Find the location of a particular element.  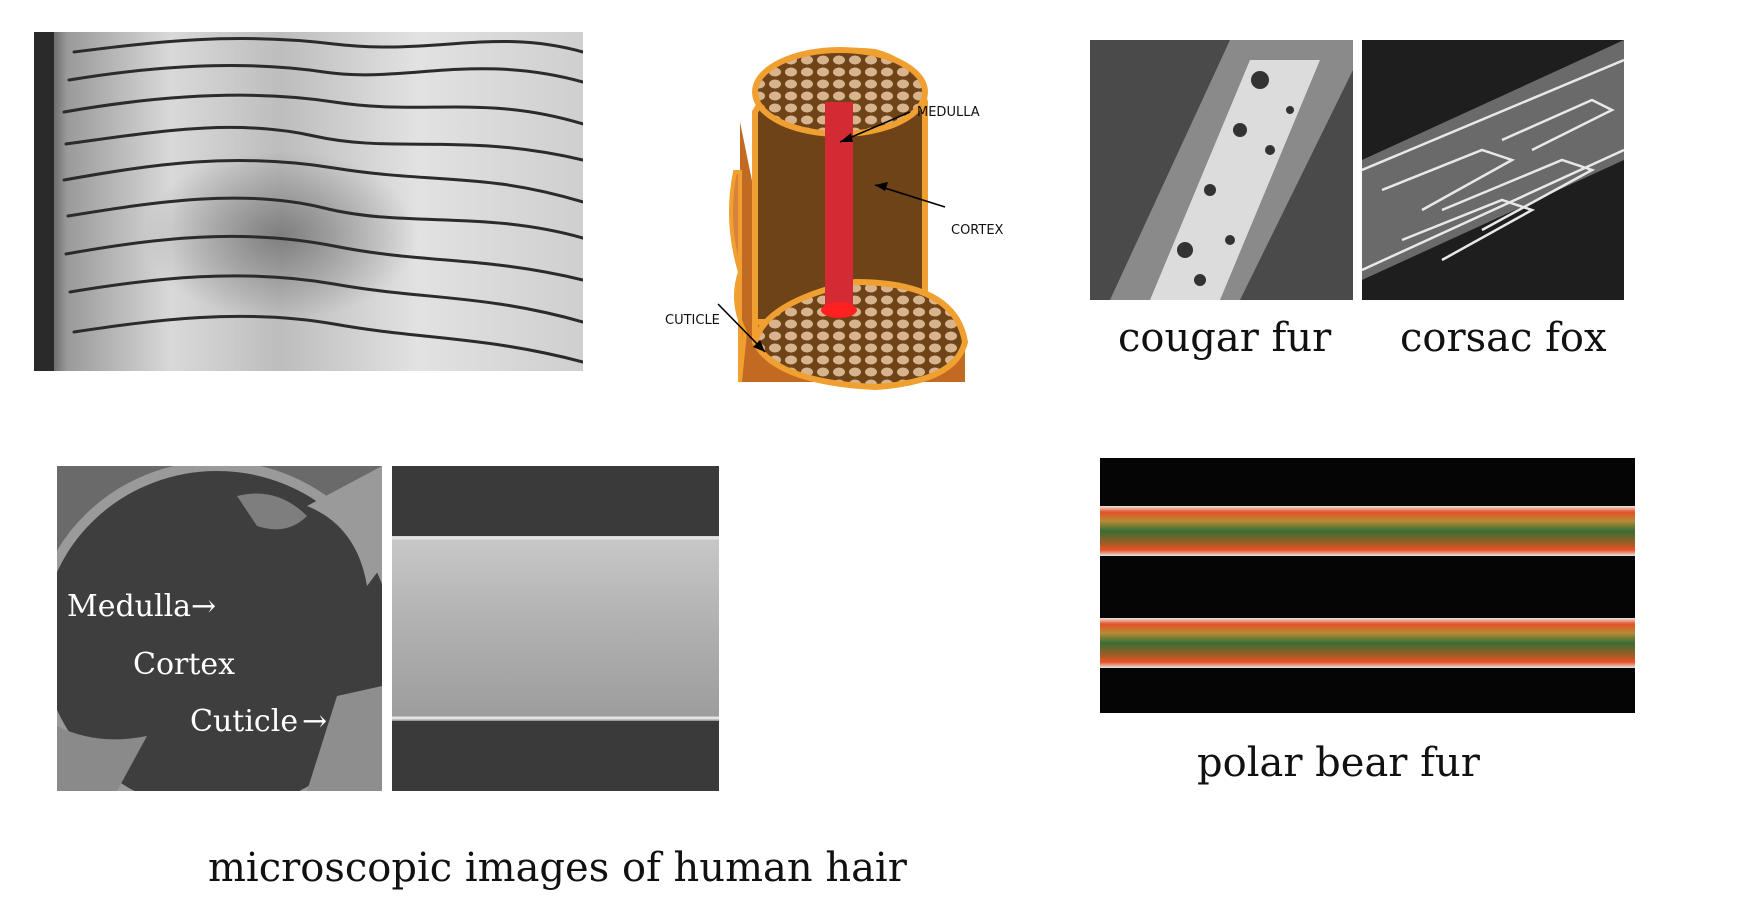

cougar-fur-caption: cougar fur is located at coordinates (1225, 338).